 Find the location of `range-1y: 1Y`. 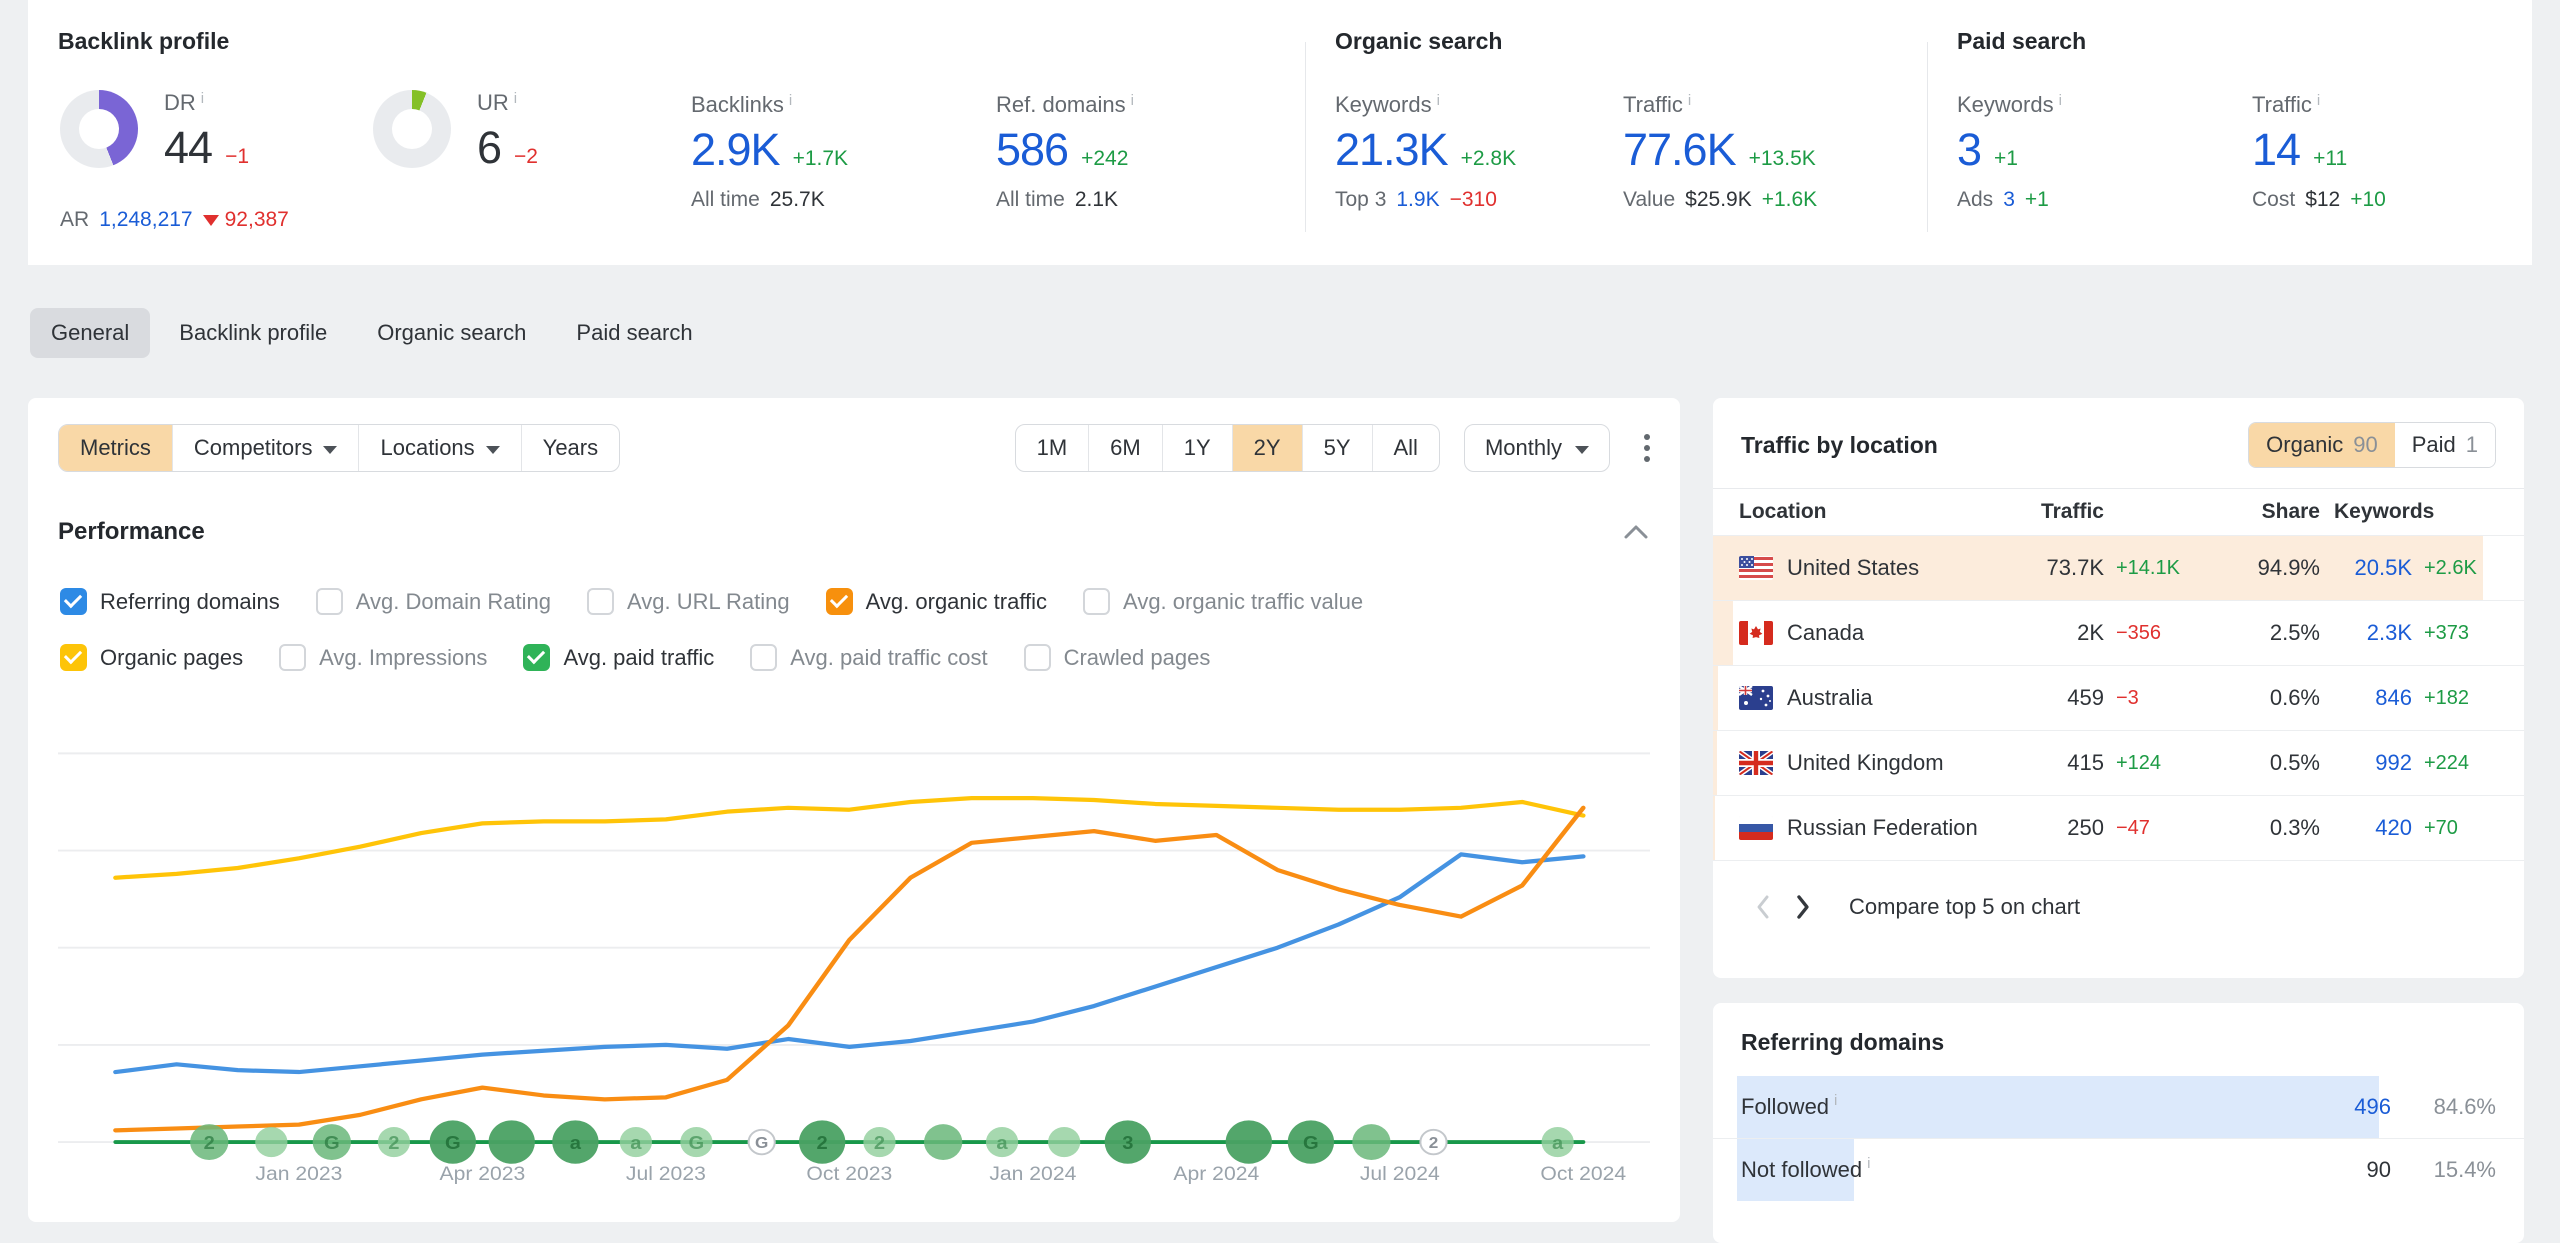

range-1y: 1Y is located at coordinates (1198, 448).